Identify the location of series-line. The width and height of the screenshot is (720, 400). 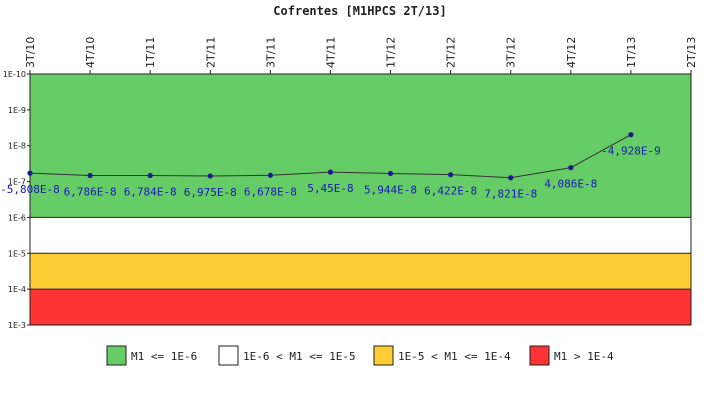
(330, 156).